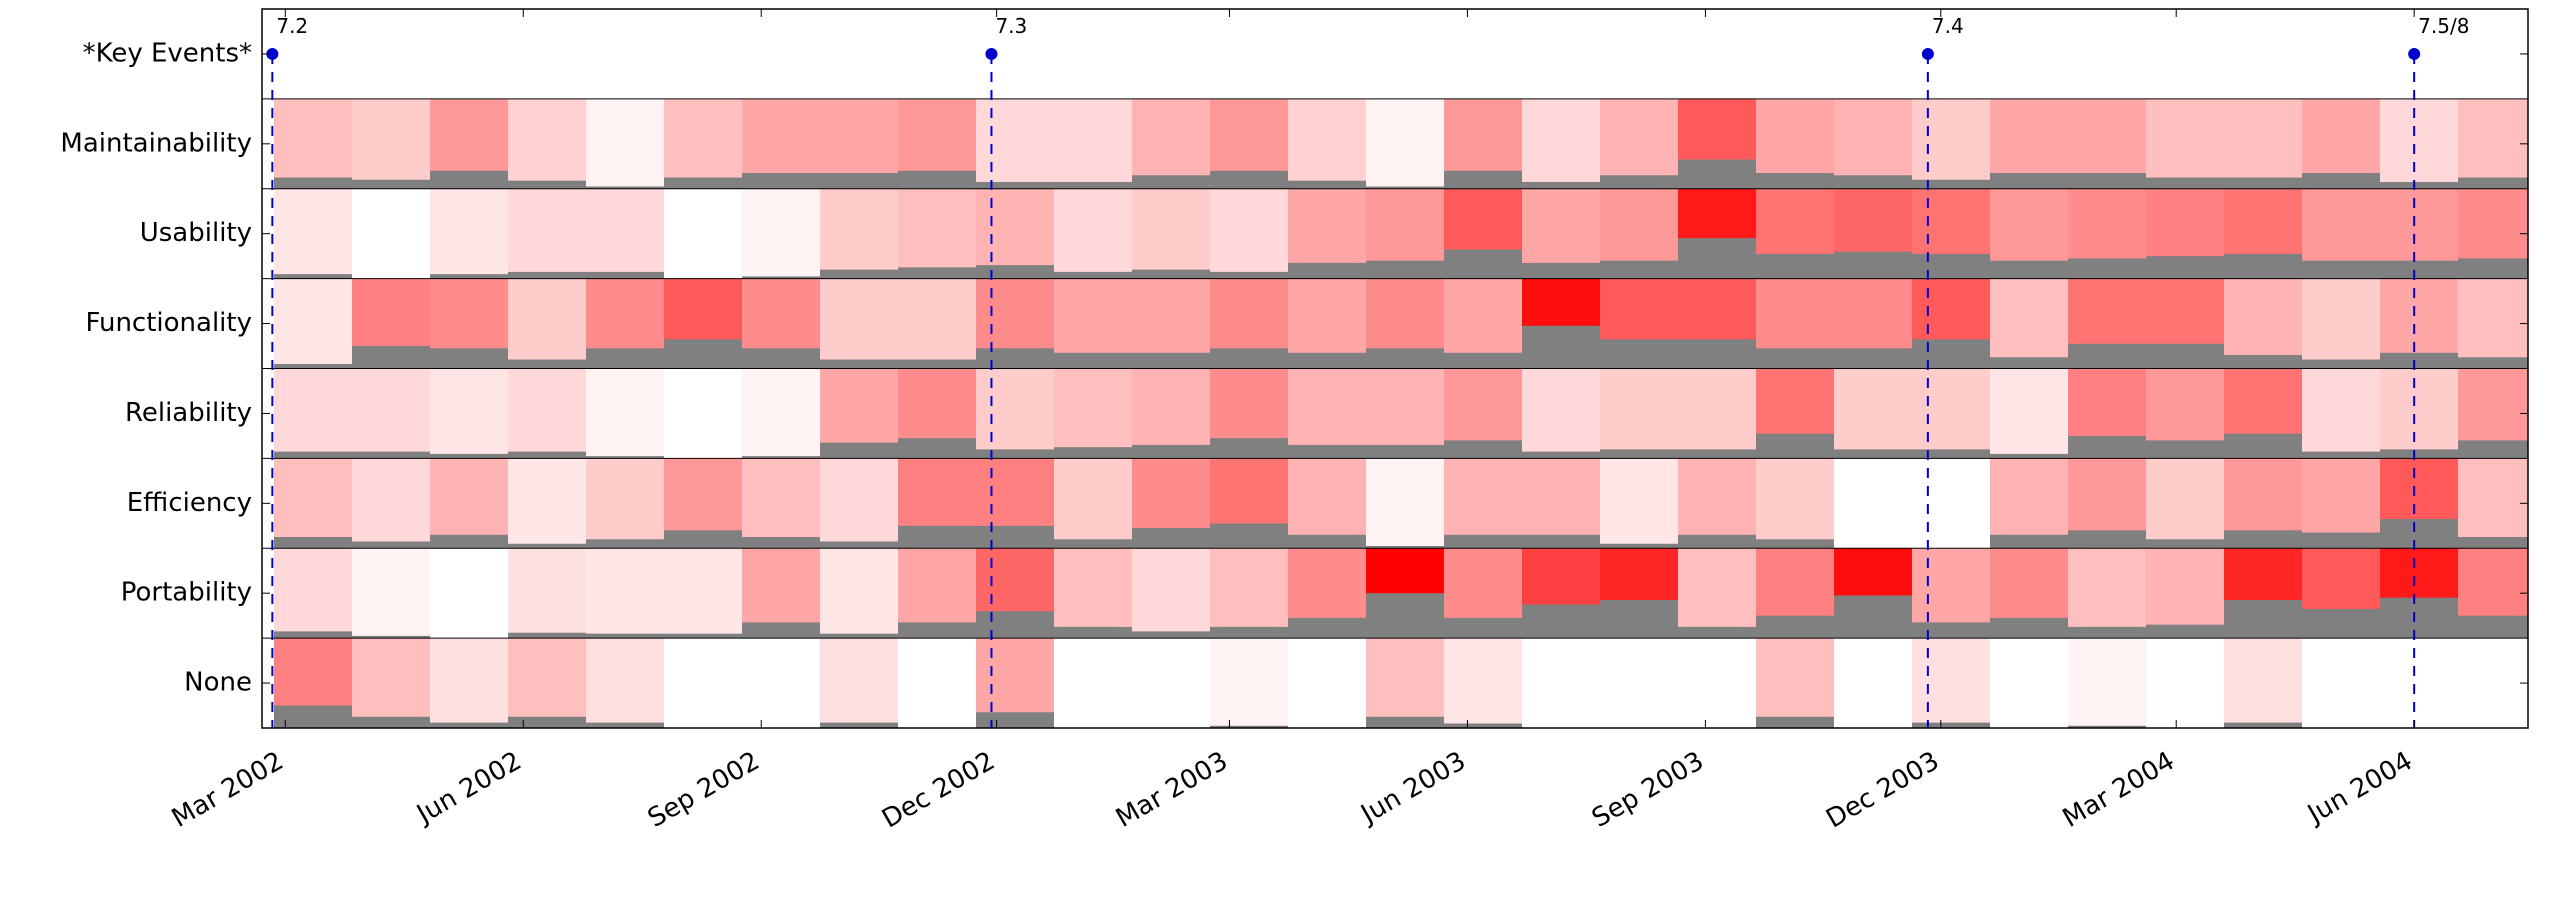  I want to click on x-tick-label-6: Sep 2003, so click(1648, 790).